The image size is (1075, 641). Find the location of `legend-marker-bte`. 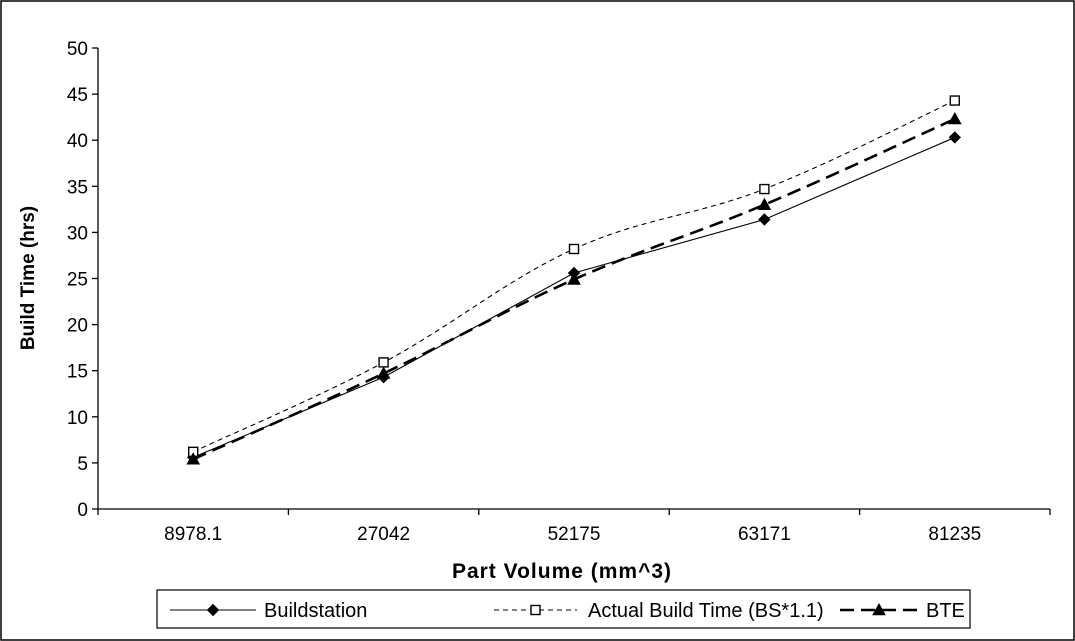

legend-marker-bte is located at coordinates (879, 609).